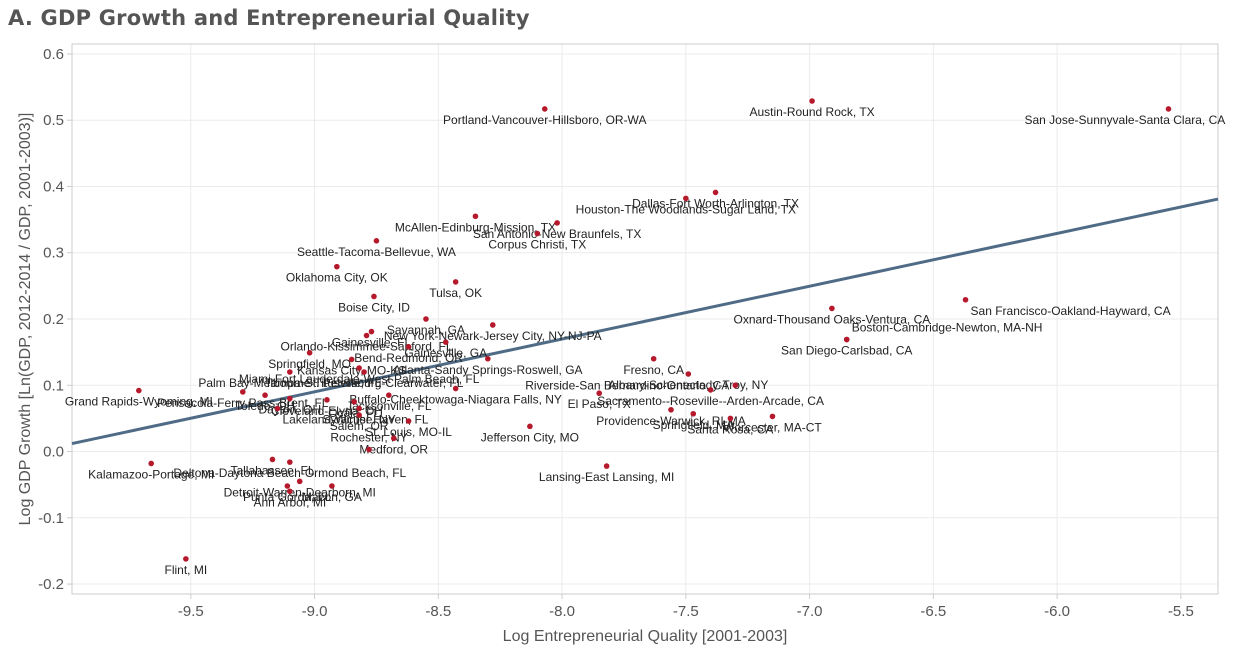 The height and width of the screenshot is (659, 1236). I want to click on point-label: Gainesville, FL, so click(372, 343).